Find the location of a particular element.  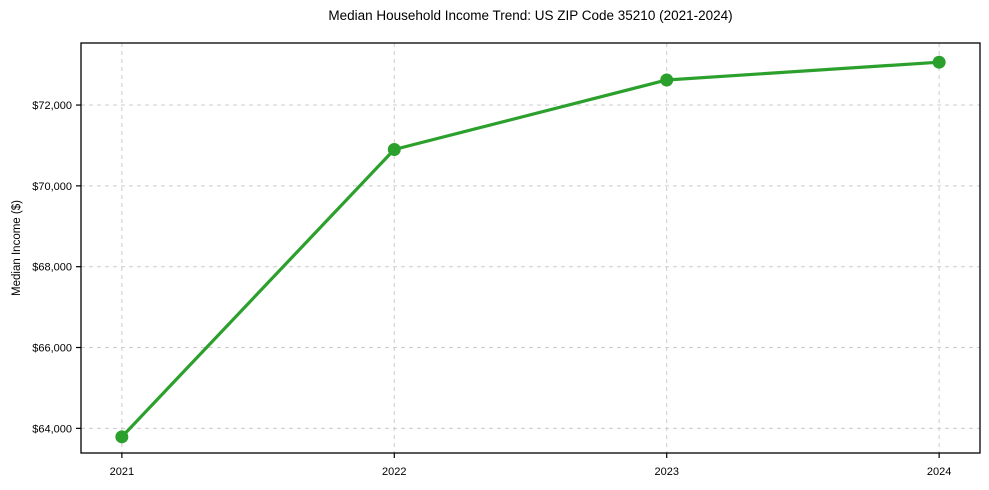

y-tick-label: $66,000 is located at coordinates (52, 349).